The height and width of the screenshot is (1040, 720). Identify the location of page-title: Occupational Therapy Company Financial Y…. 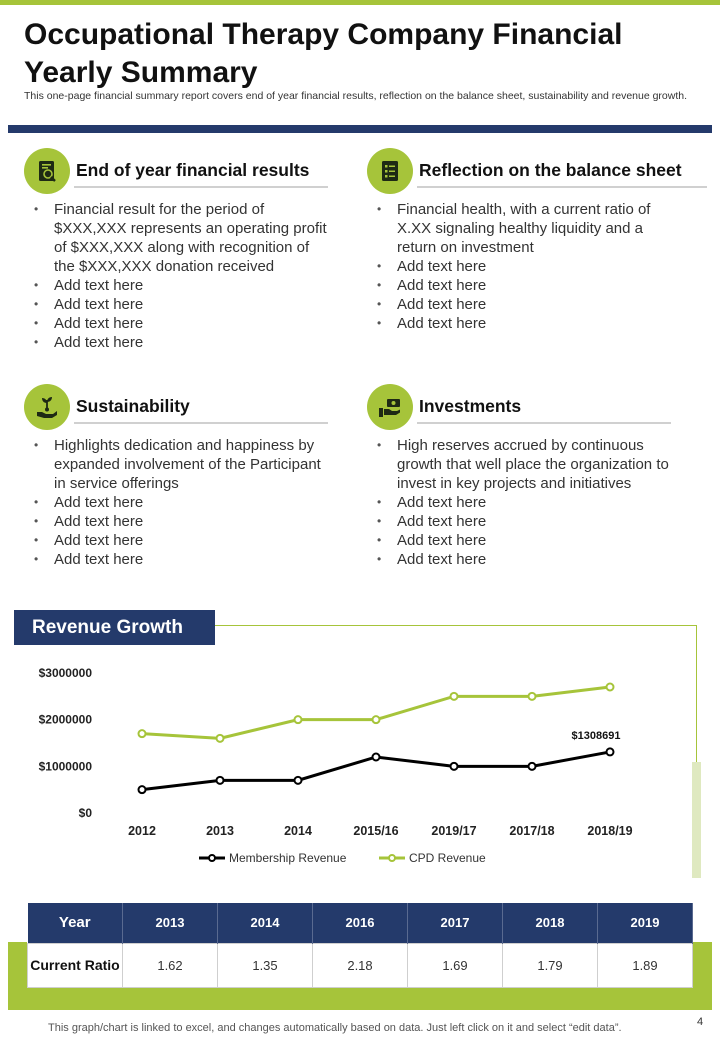
(323, 53).